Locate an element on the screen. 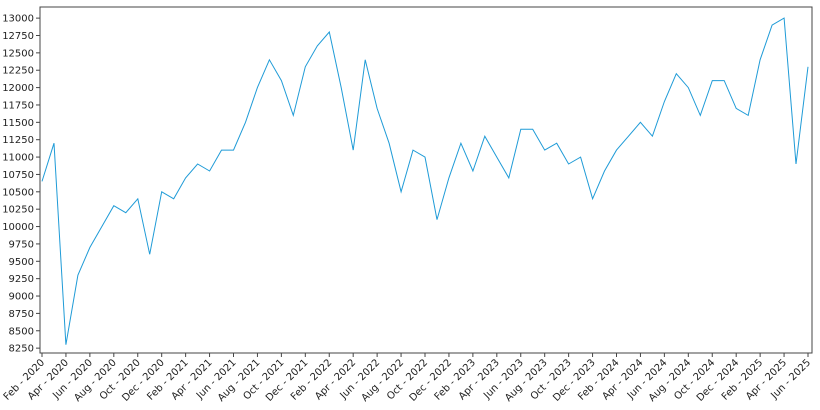 This screenshot has width=820, height=410. y-tick-label: 11500 is located at coordinates (18, 123).